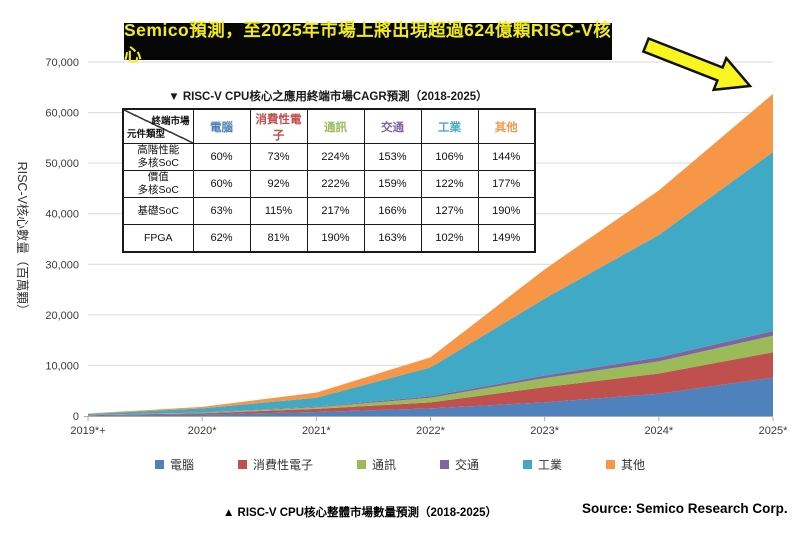 The width and height of the screenshot is (800, 558). I want to click on cagr-value-consumer-electronics: 81%, so click(278, 238).